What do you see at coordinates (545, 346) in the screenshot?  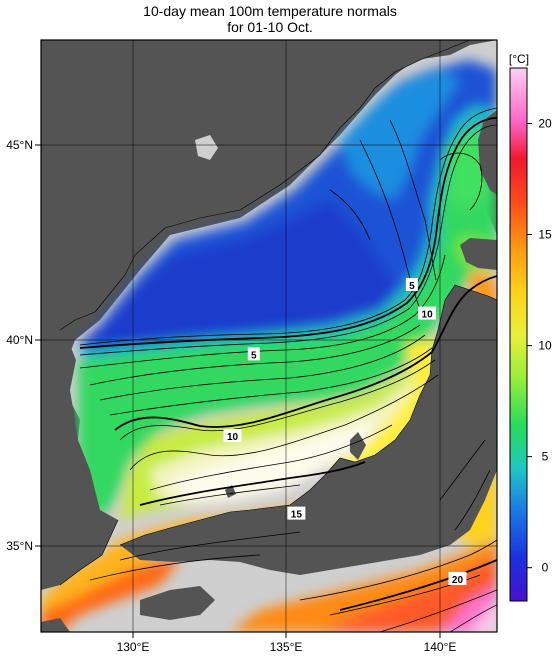 I see `colorbar-tick-label: 10` at bounding box center [545, 346].